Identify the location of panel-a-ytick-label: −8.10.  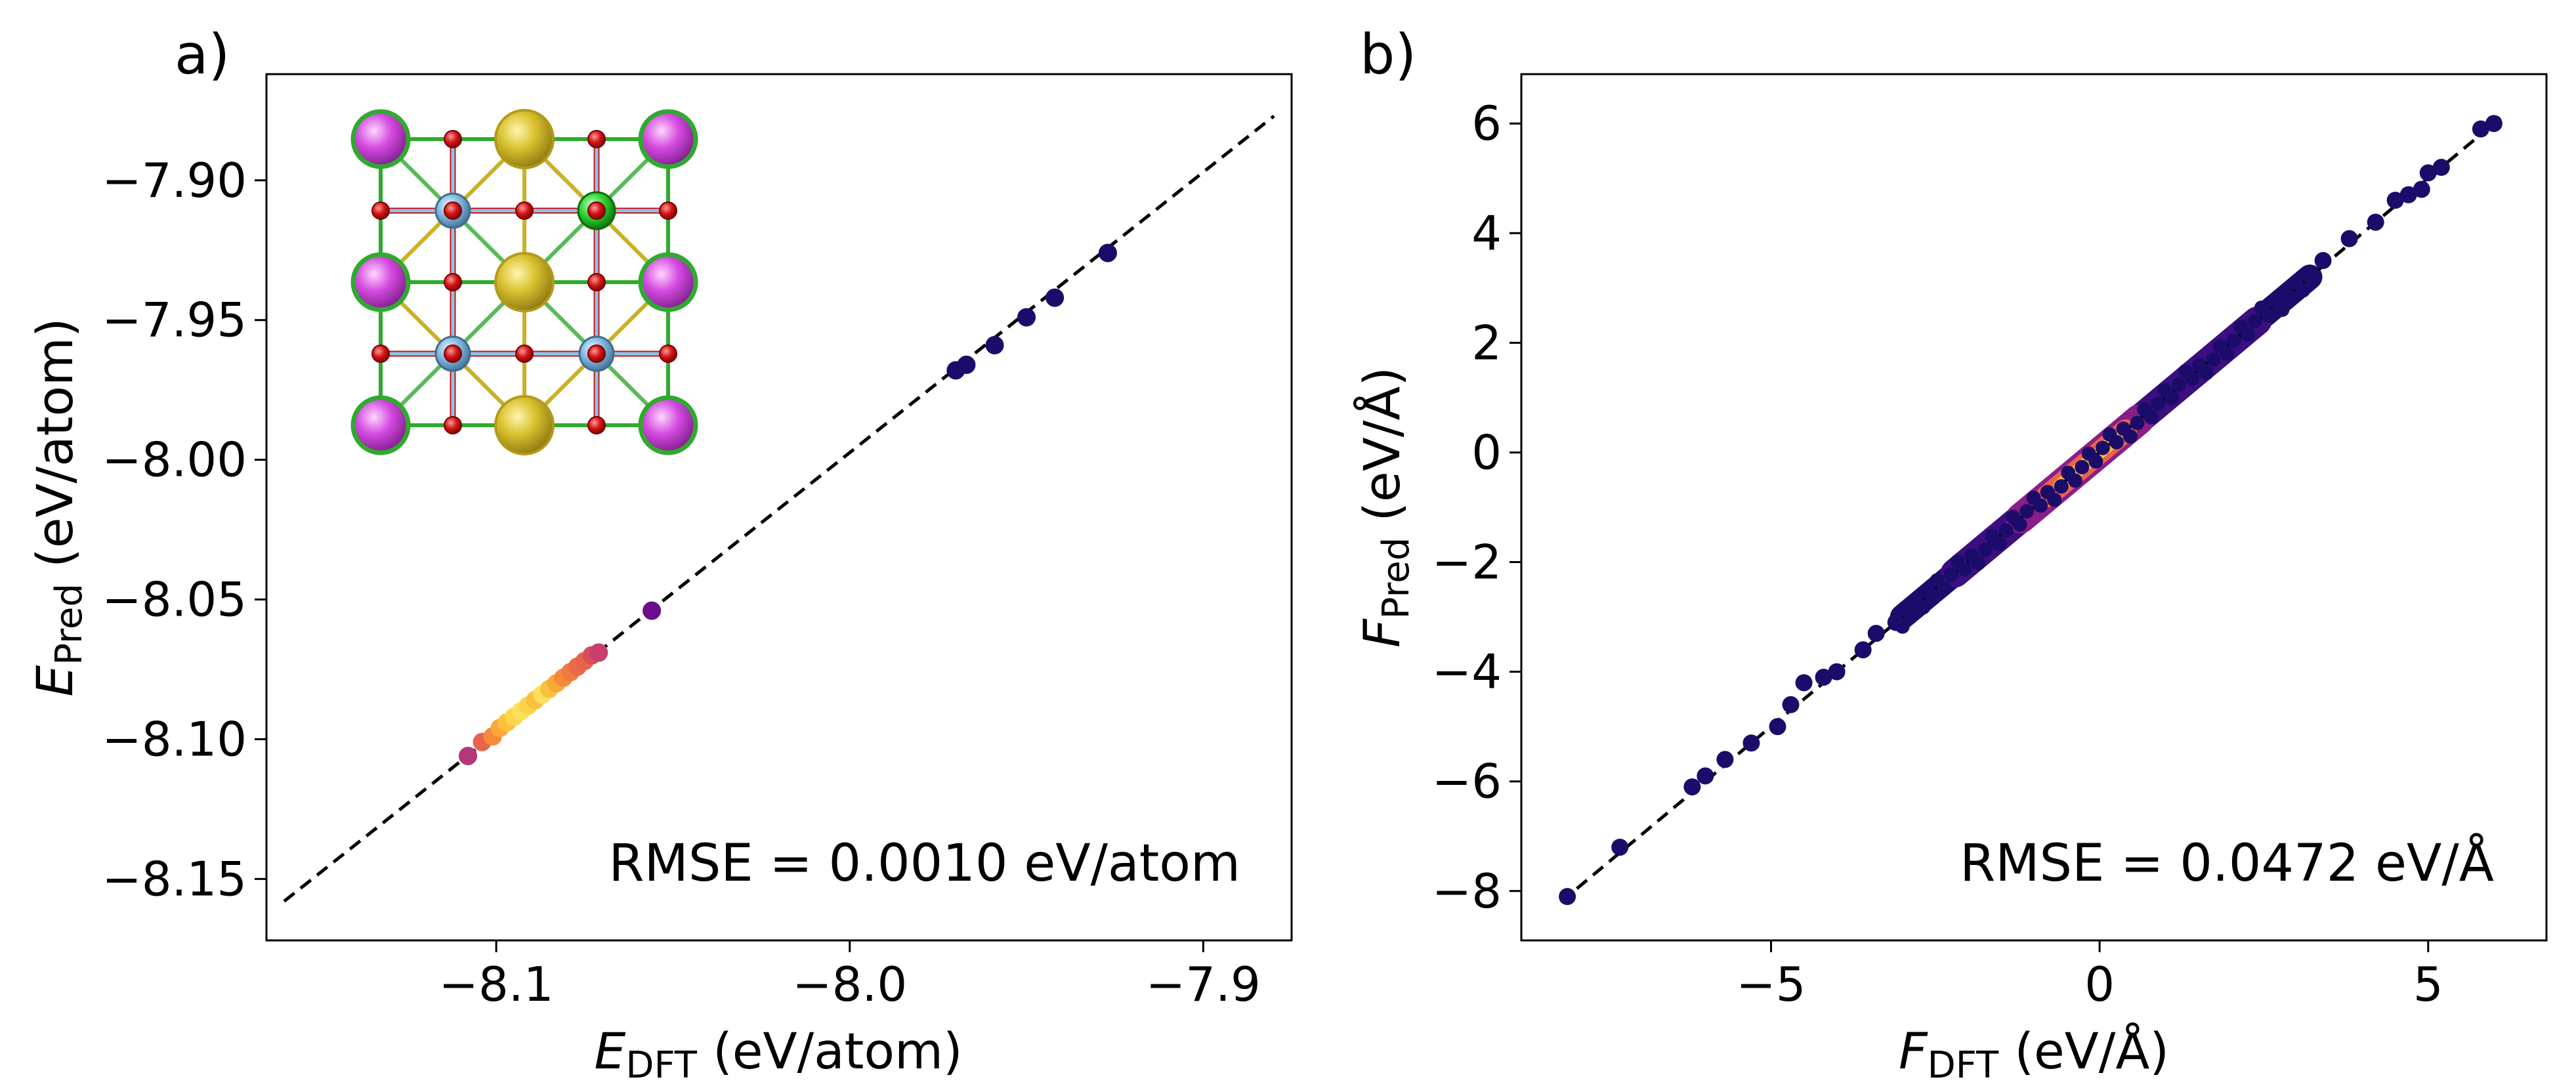
(174, 738).